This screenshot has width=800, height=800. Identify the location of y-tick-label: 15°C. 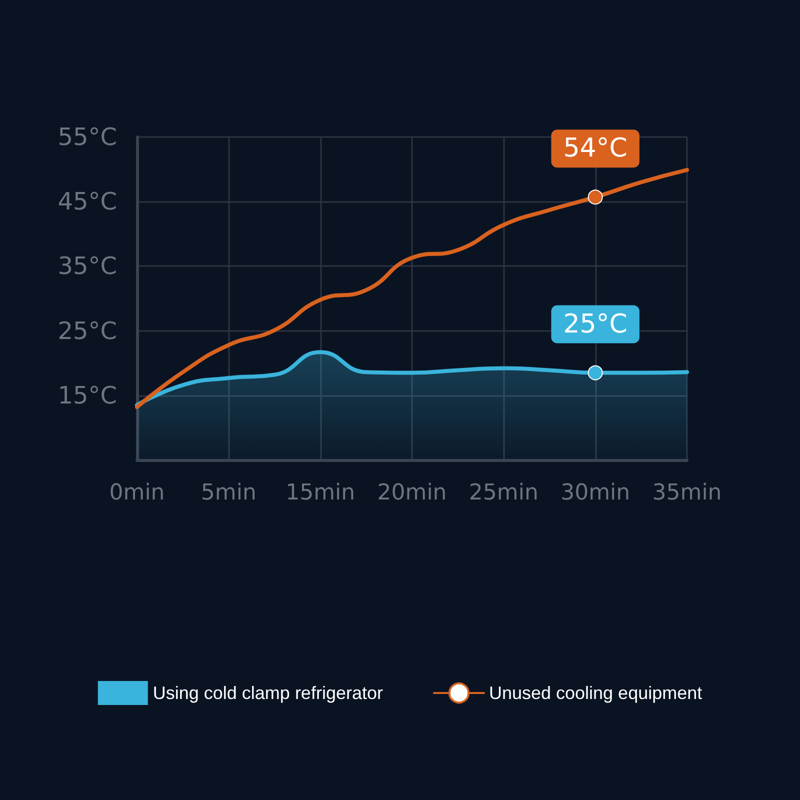
(87, 395).